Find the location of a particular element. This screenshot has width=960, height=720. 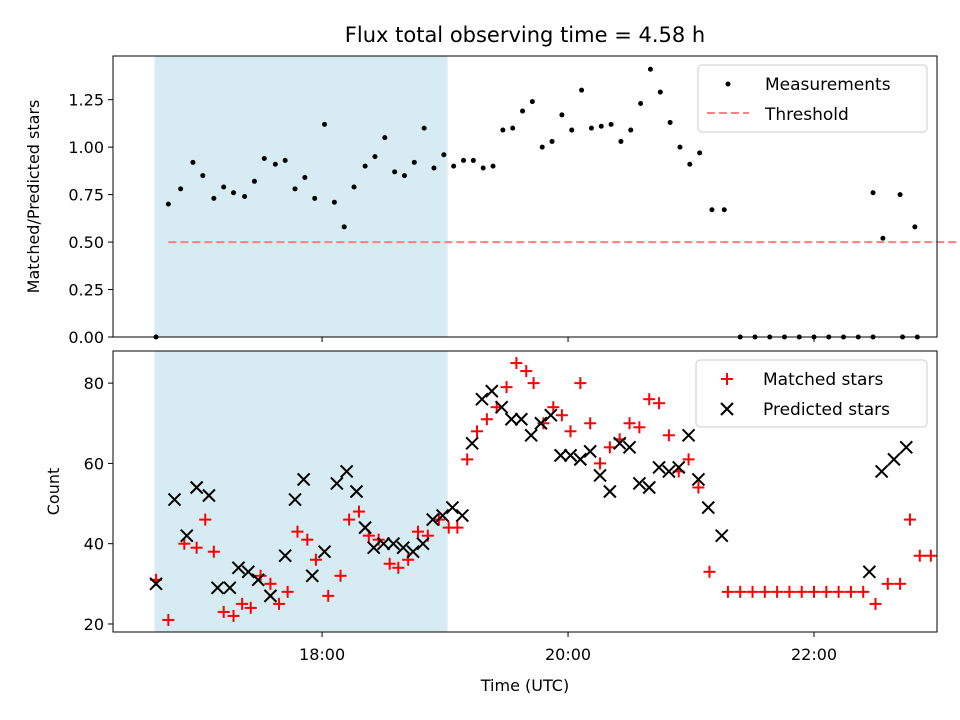

chart-title: Flux total observing time = 4.58 h is located at coordinates (525, 35).